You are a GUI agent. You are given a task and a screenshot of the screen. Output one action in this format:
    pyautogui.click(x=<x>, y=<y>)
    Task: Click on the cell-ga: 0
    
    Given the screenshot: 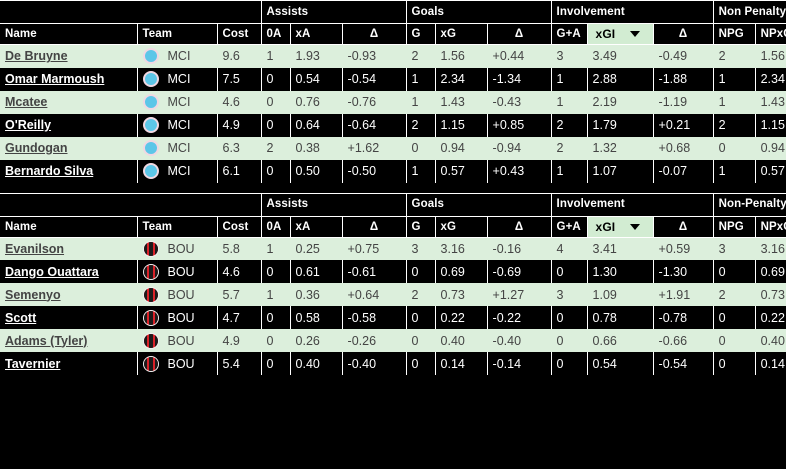 What is the action you would take?
    pyautogui.click(x=569, y=340)
    